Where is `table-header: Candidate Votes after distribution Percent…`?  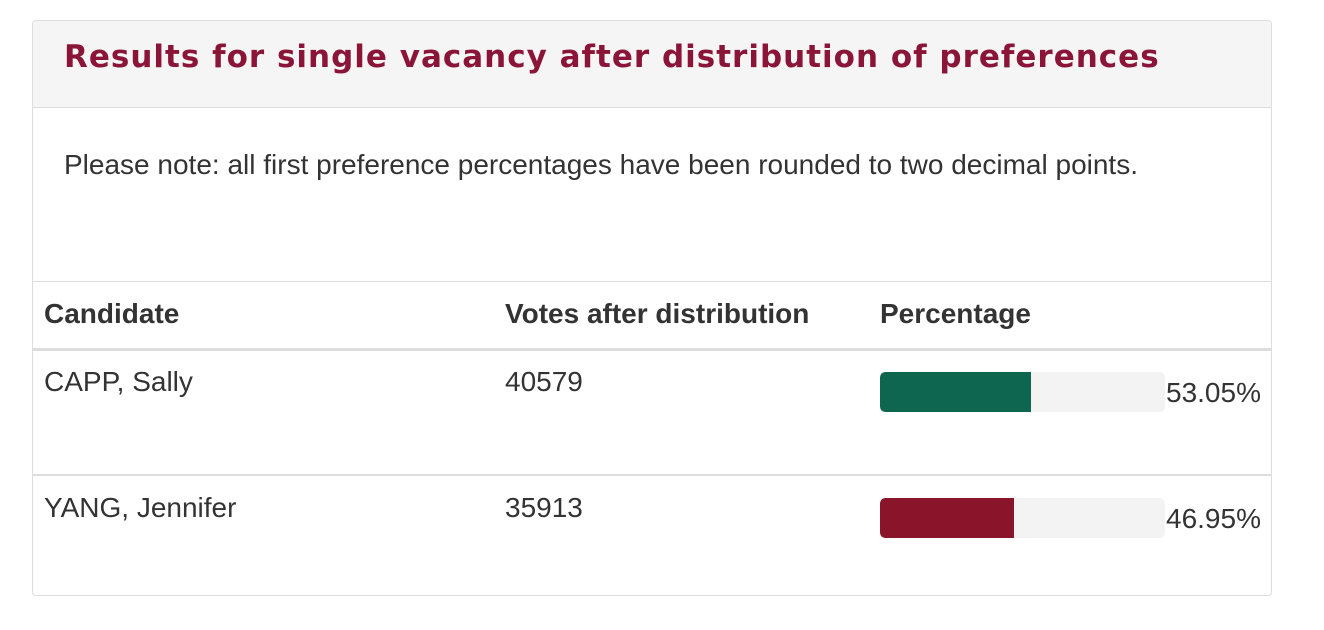 table-header: Candidate Votes after distribution Percent… is located at coordinates (652, 316).